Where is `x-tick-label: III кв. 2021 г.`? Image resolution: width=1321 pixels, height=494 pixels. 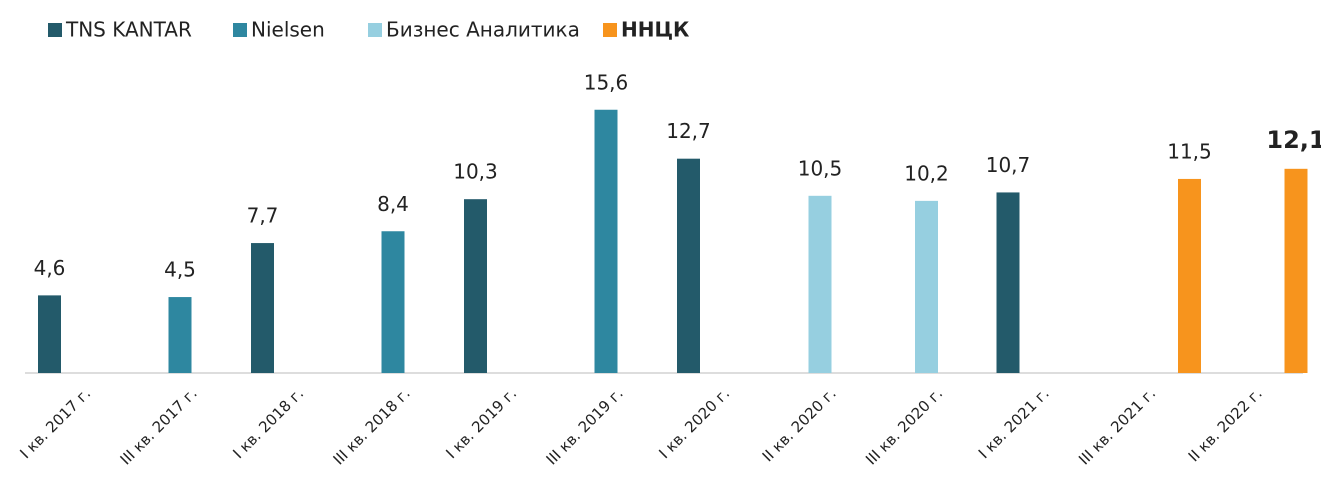
x-tick-label: III кв. 2021 г. is located at coordinates (1117, 426).